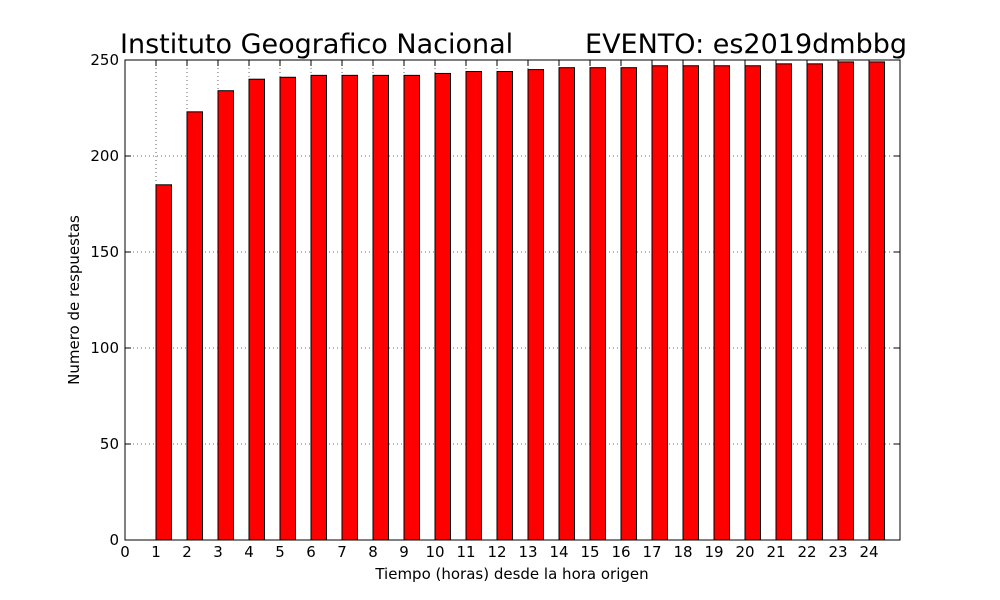 This screenshot has width=1000, height=600. I want to click on y-tick-label: 200, so click(104, 156).